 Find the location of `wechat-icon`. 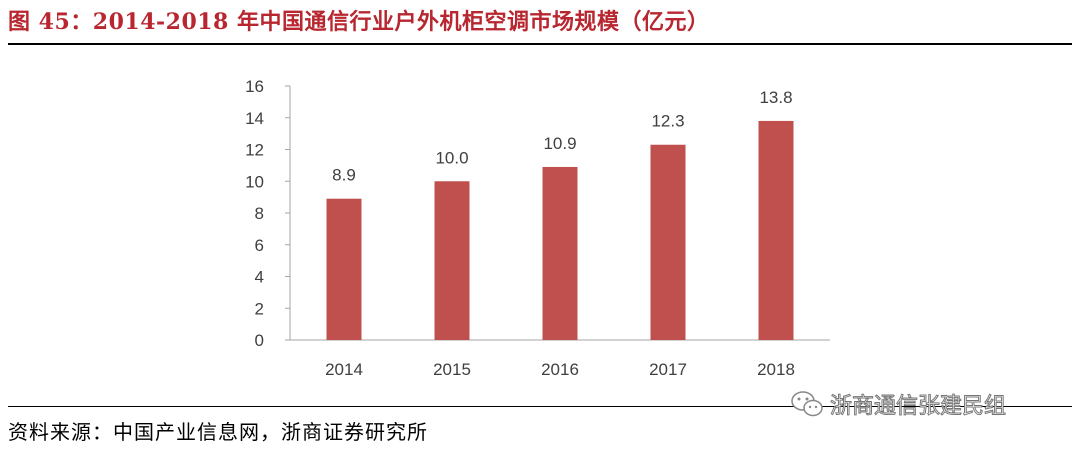

wechat-icon is located at coordinates (807, 404).